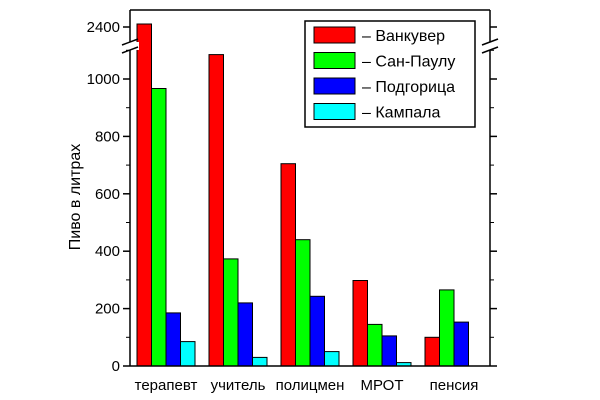  What do you see at coordinates (334, 111) in the screenshot?
I see `legend-swatch-Кампала` at bounding box center [334, 111].